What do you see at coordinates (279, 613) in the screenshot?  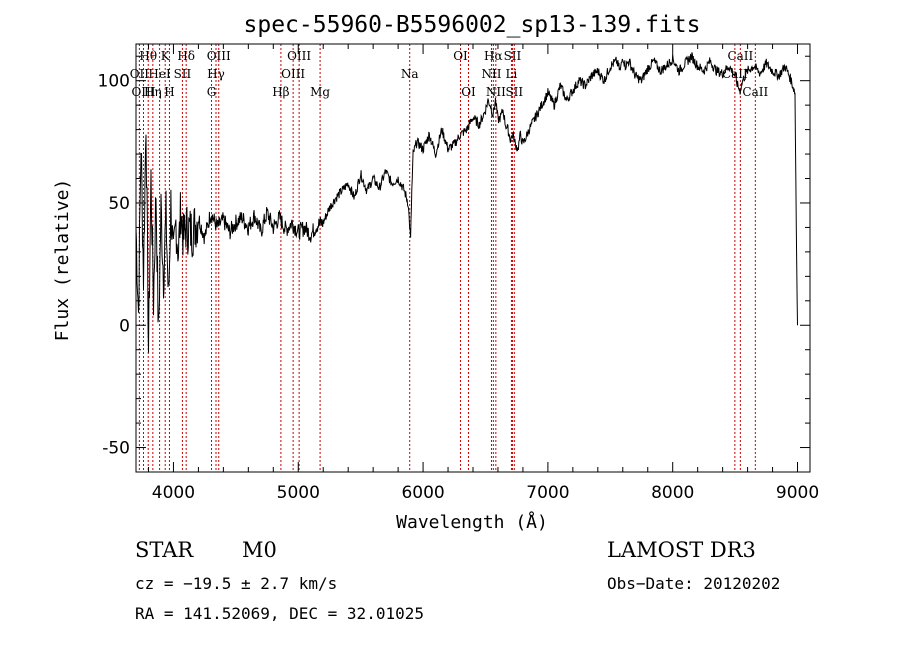 I see `coordinates: RA = 141.52069, DEC = 32.01025` at bounding box center [279, 613].